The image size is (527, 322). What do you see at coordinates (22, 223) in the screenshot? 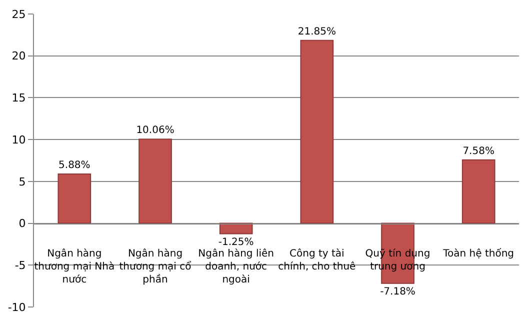
I see `y-tick-label: 0` at bounding box center [22, 223].